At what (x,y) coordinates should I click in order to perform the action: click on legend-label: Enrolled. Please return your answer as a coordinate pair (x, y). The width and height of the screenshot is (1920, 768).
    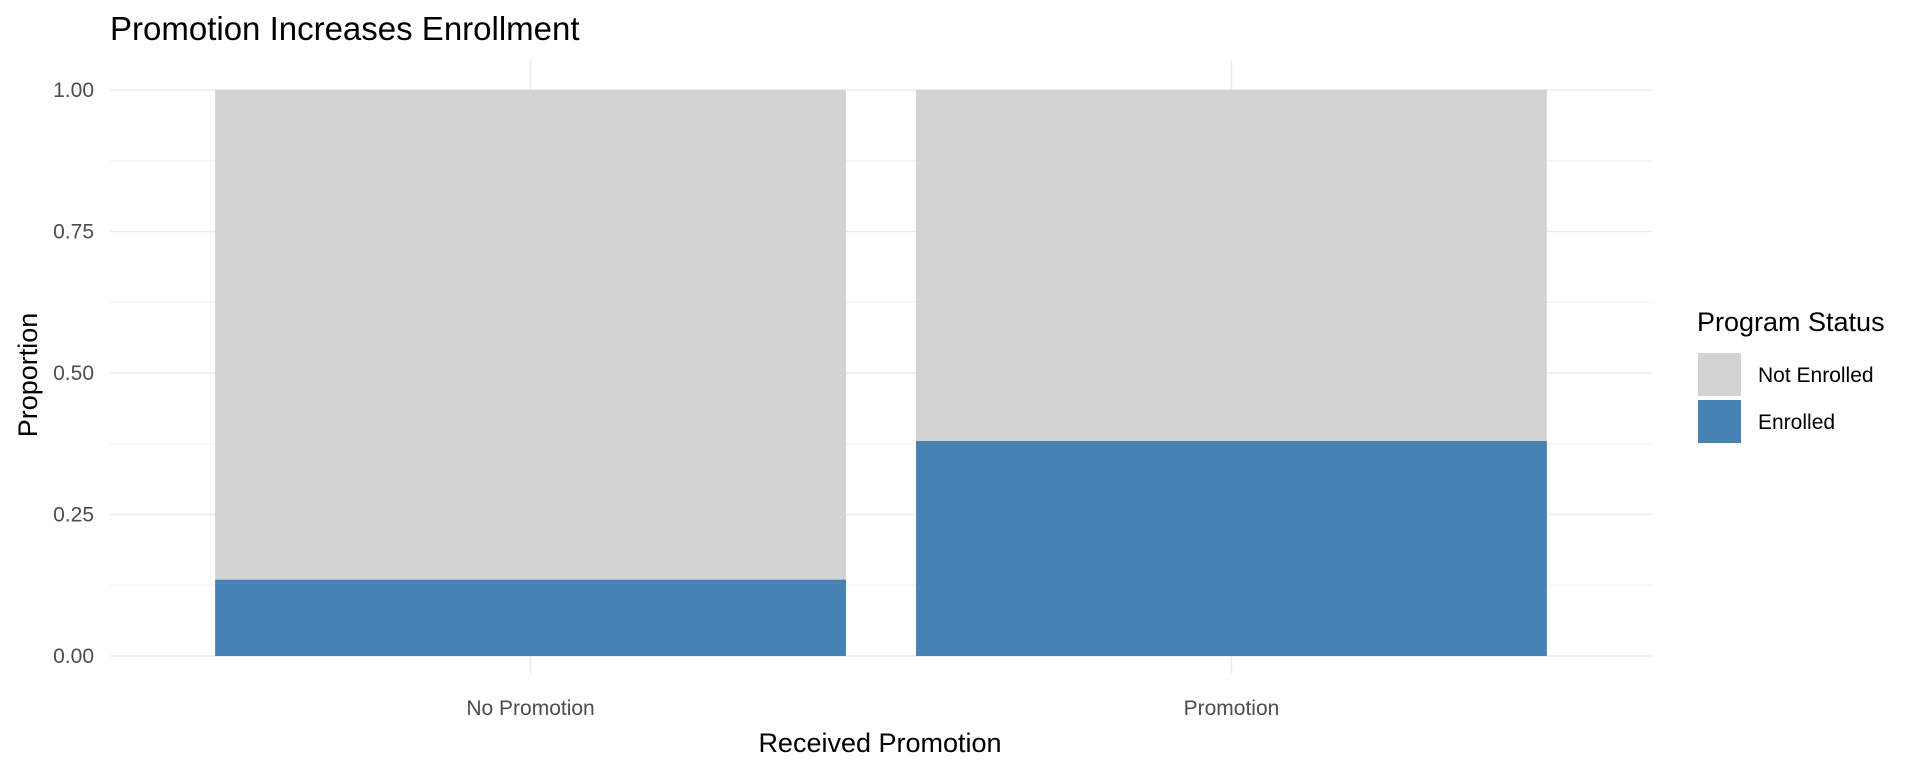
    Looking at the image, I should click on (1796, 422).